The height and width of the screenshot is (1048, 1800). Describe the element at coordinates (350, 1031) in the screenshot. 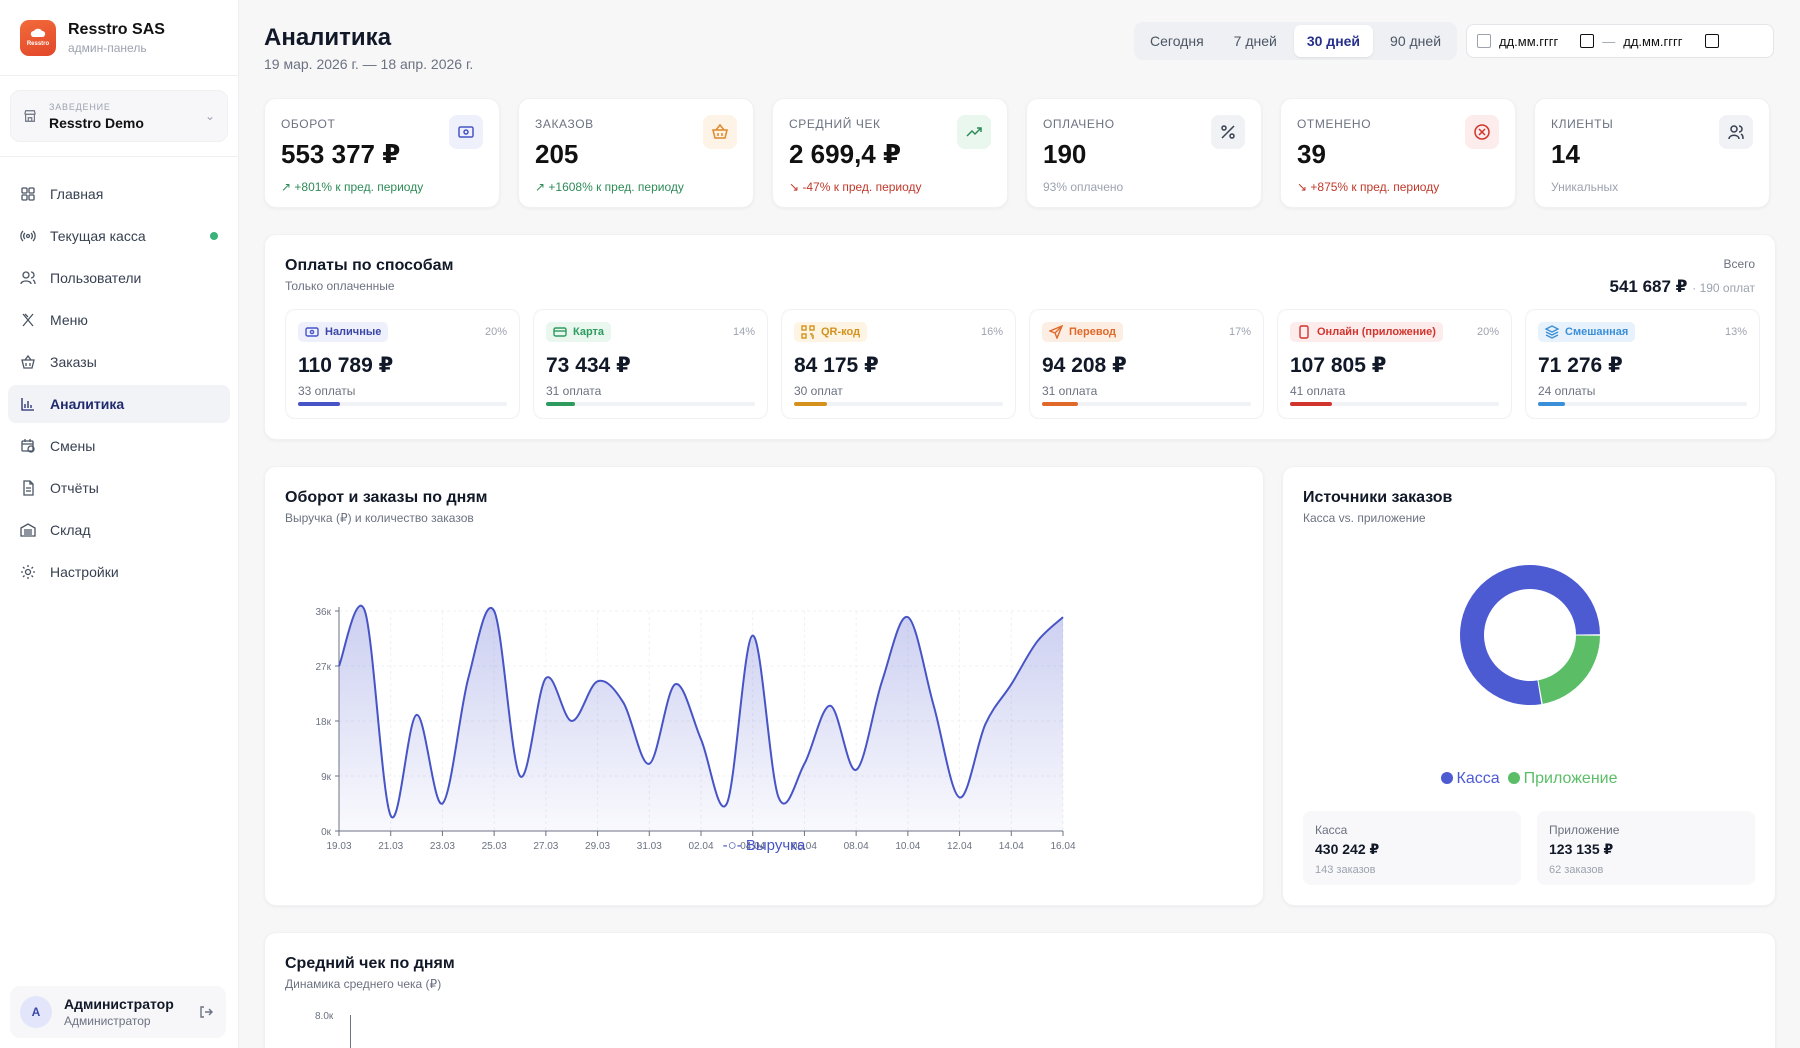

I see `avg-check-axis` at that location.